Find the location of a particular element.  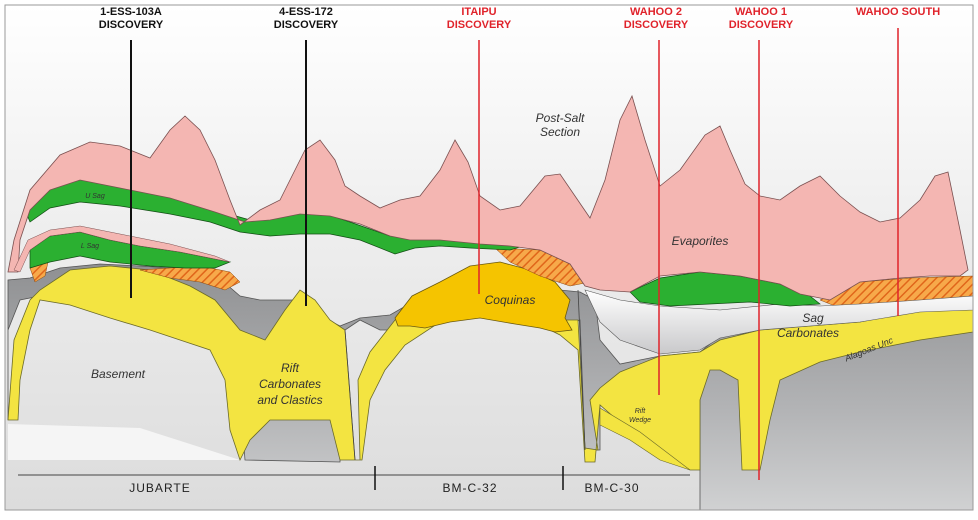

label-l-sag: L Sag is located at coordinates (90, 246).